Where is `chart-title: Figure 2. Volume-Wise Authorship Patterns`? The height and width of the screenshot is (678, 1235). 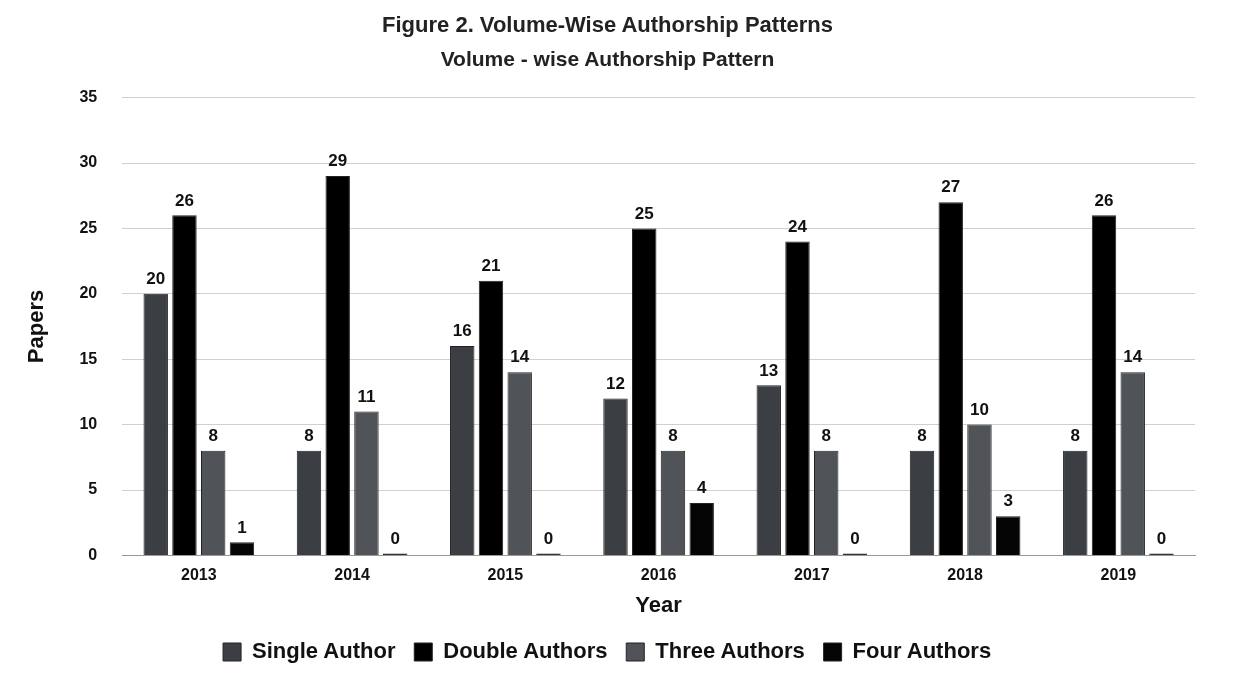
chart-title: Figure 2. Volume-Wise Authorship Patterns is located at coordinates (607, 25).